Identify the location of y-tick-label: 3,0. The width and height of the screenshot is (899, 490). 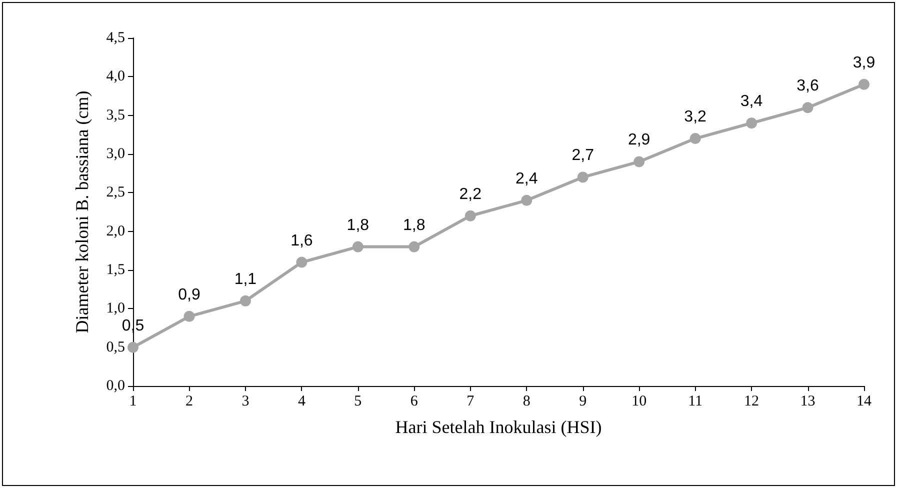
(115, 154).